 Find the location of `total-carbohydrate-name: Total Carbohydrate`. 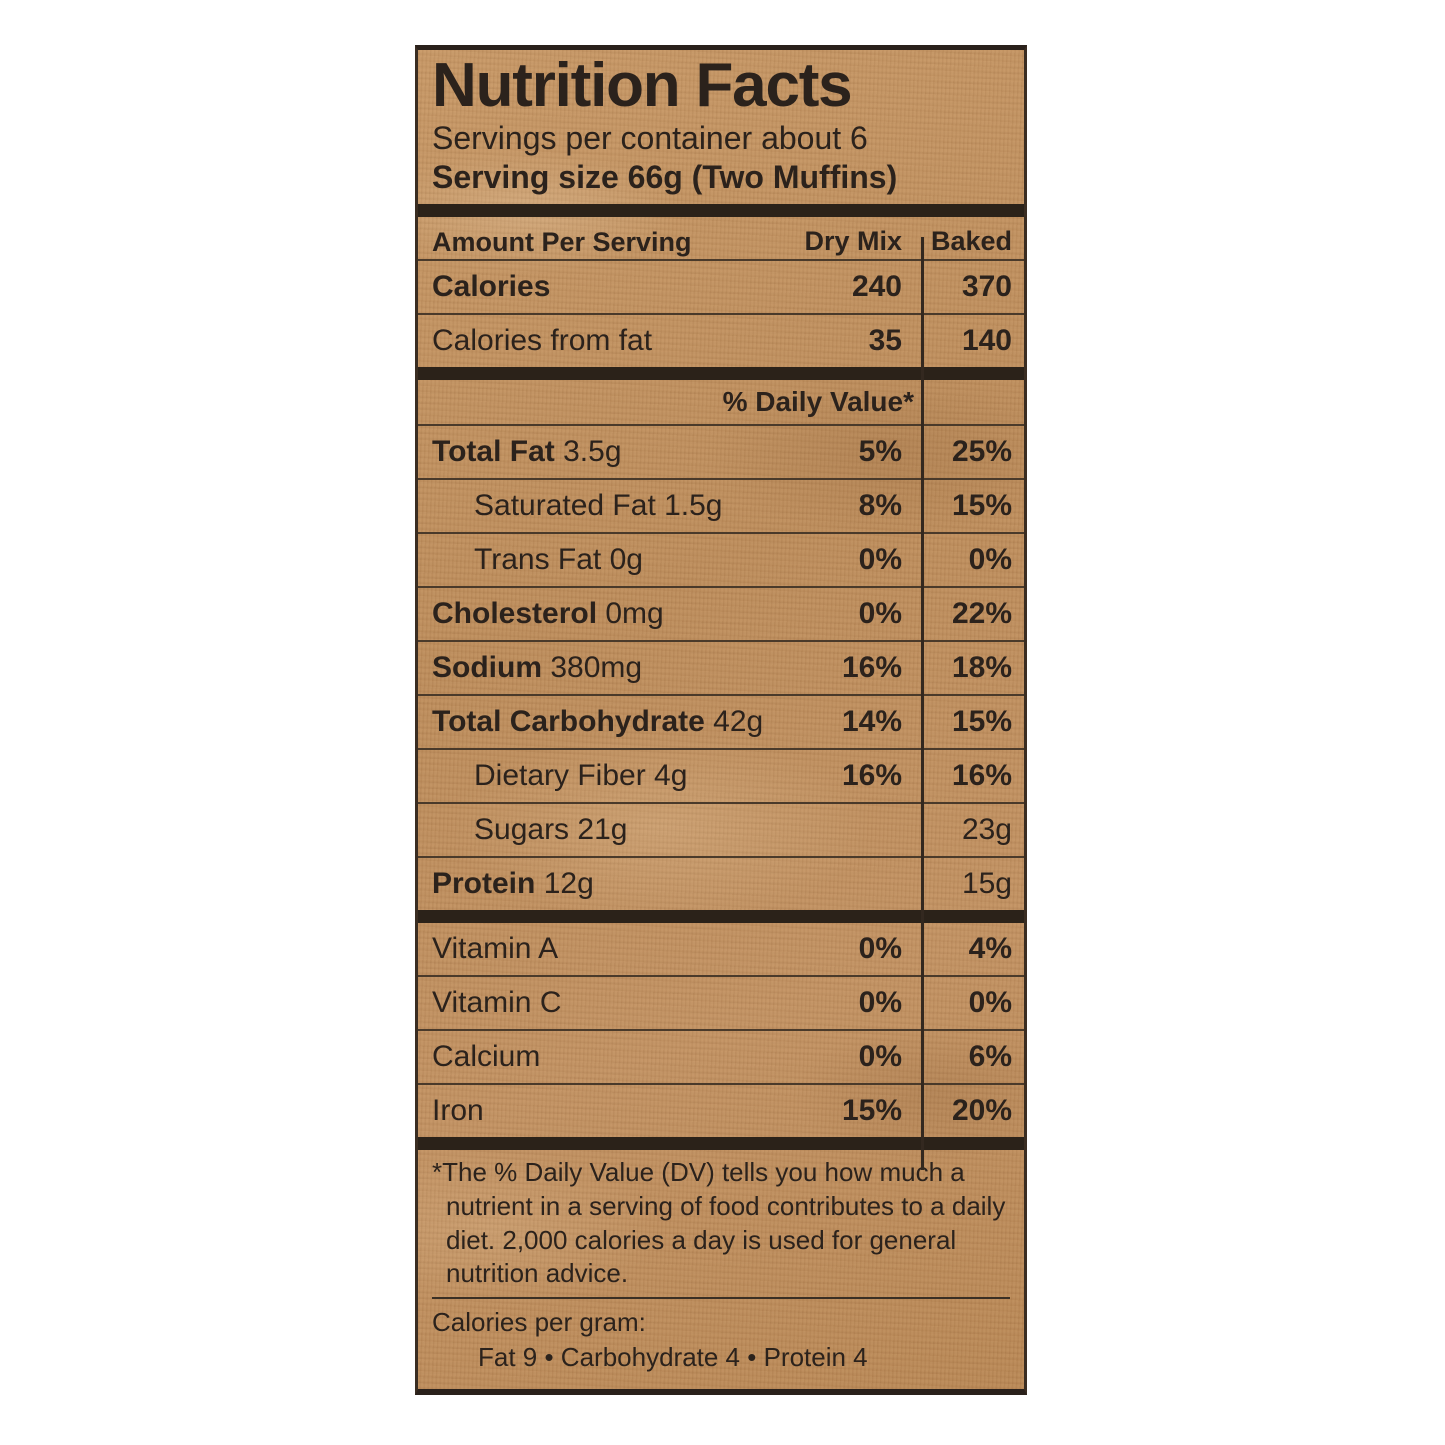

total-carbohydrate-name: Total Carbohydrate is located at coordinates (568, 721).